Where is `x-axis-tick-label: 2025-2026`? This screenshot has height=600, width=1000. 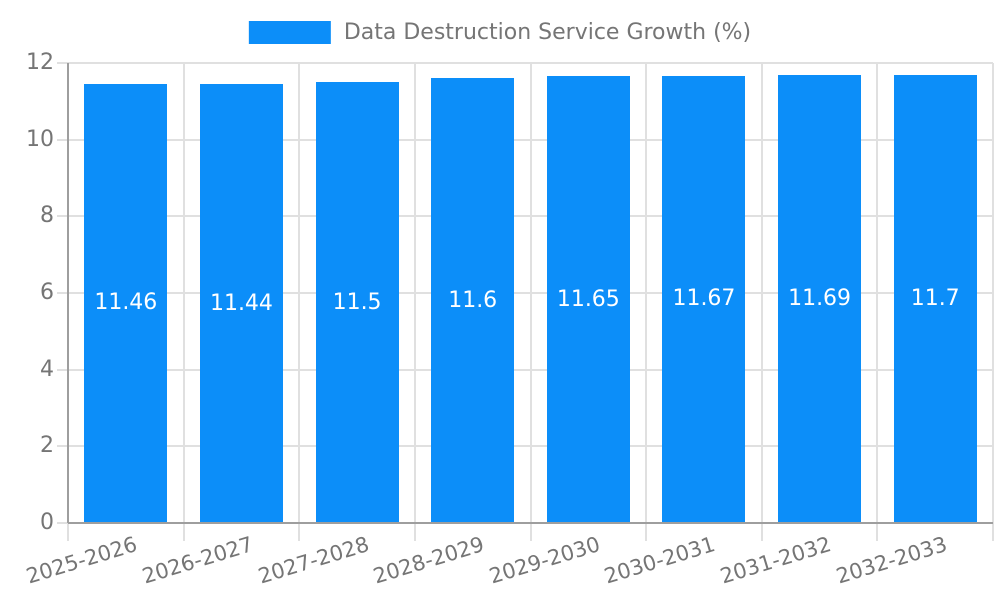 x-axis-tick-label: 2025-2026 is located at coordinates (82, 560).